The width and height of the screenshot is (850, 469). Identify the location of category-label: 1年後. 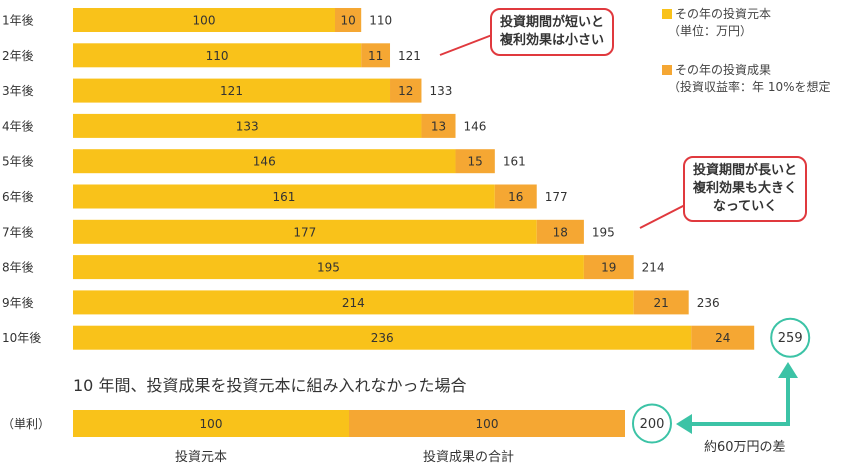
(18, 21).